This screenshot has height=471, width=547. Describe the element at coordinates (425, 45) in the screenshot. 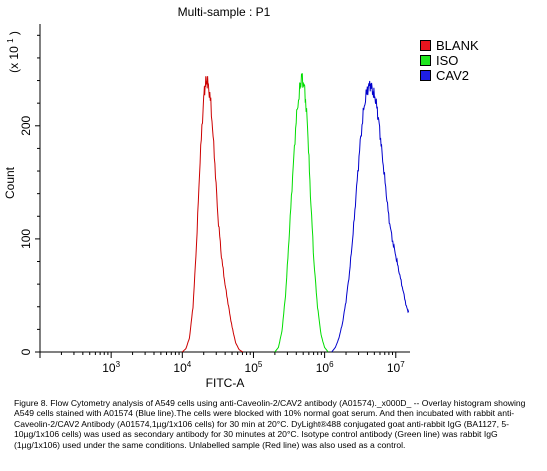

I see `legend-swatch-blank` at that location.